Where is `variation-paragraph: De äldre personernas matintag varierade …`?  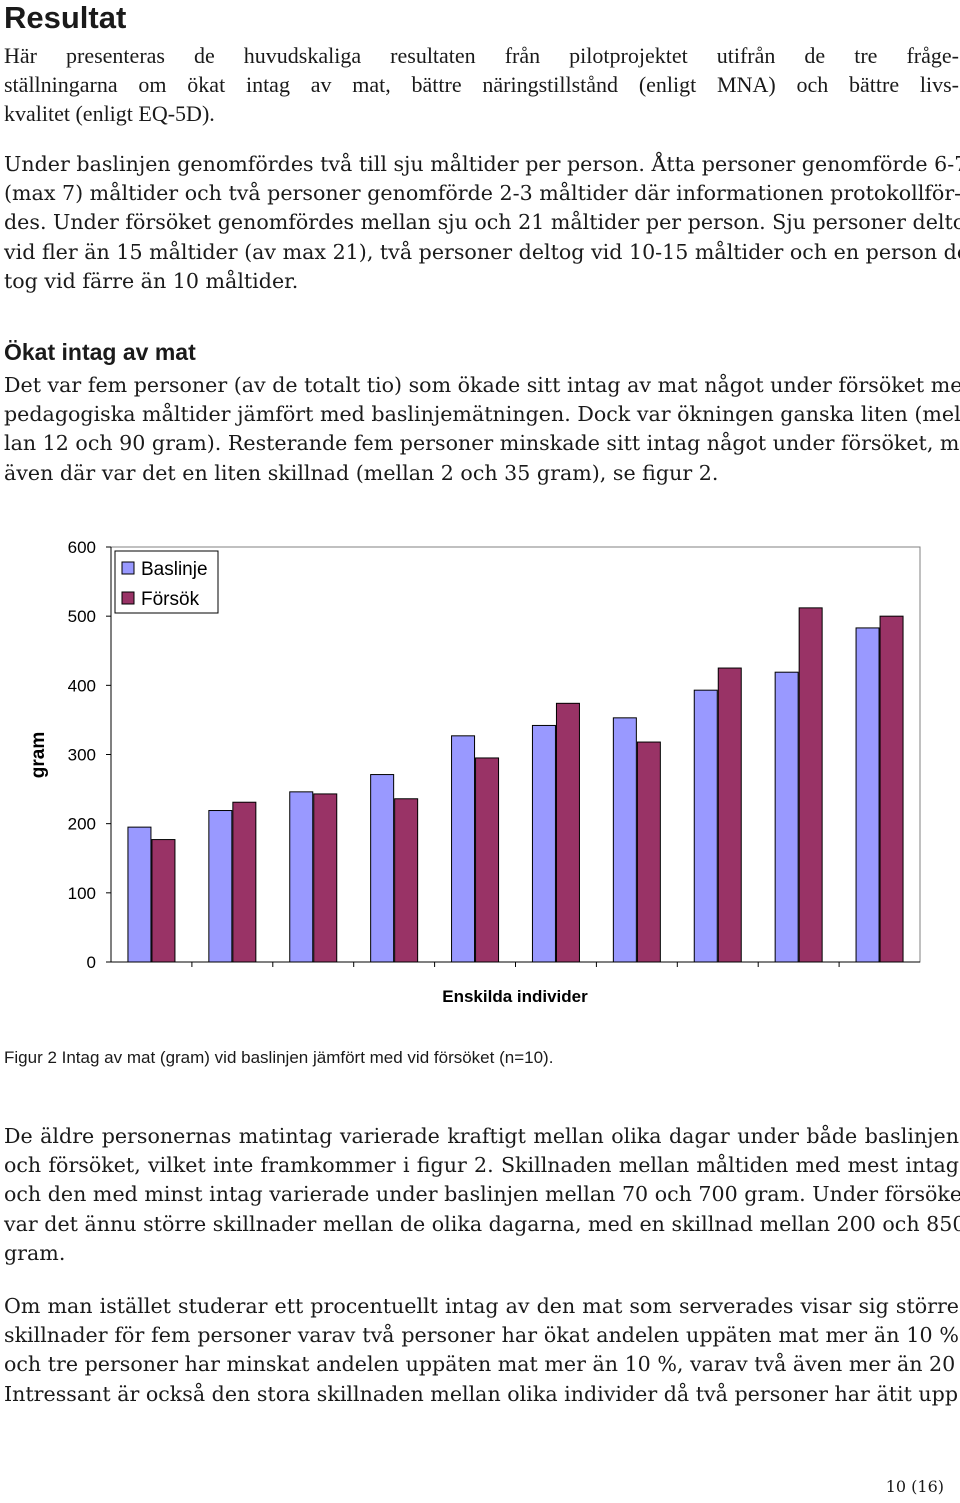
variation-paragraph: De äldre personernas matintag varierade … is located at coordinates (482, 1195).